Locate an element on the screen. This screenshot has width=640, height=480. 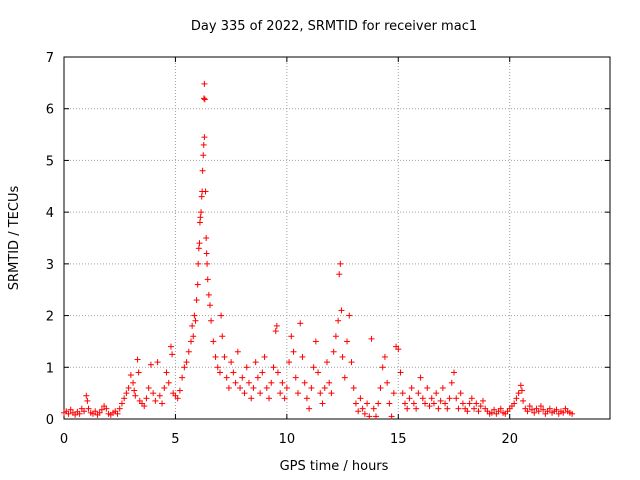
y-tick-label: 1 is located at coordinates (50, 368).